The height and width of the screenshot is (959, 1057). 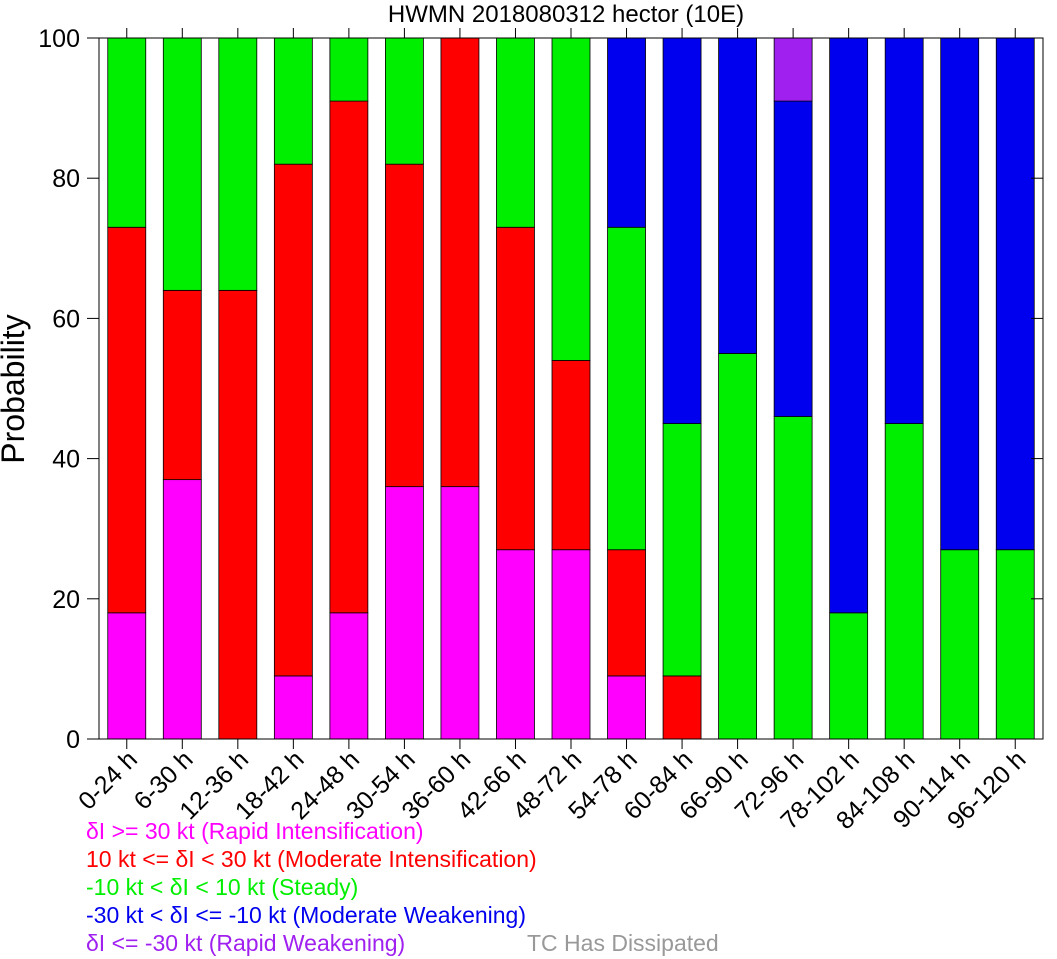 What do you see at coordinates (66, 319) in the screenshot?
I see `y-tick-label: 60` at bounding box center [66, 319].